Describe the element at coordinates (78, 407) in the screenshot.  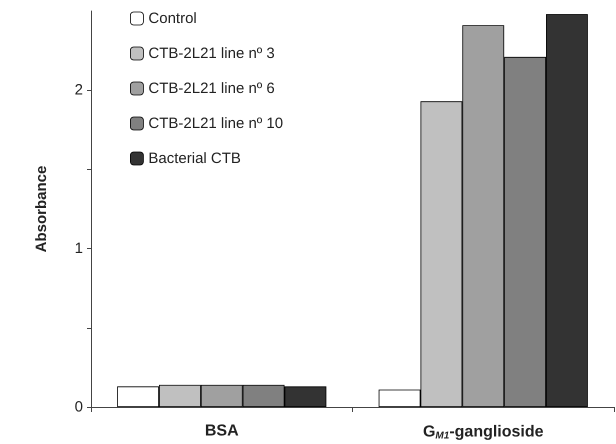
I see `y-tick-label: 0` at that location.